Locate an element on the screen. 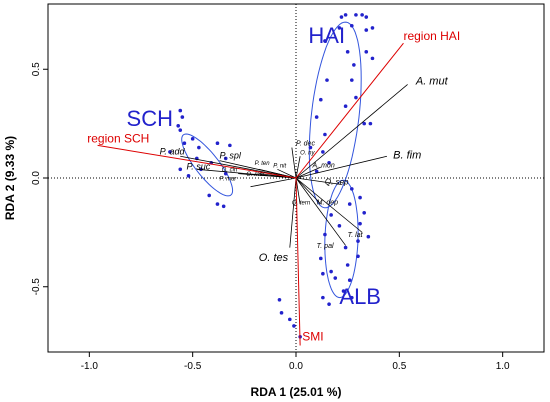  species-label-p-mar: P. mar is located at coordinates (229, 179).